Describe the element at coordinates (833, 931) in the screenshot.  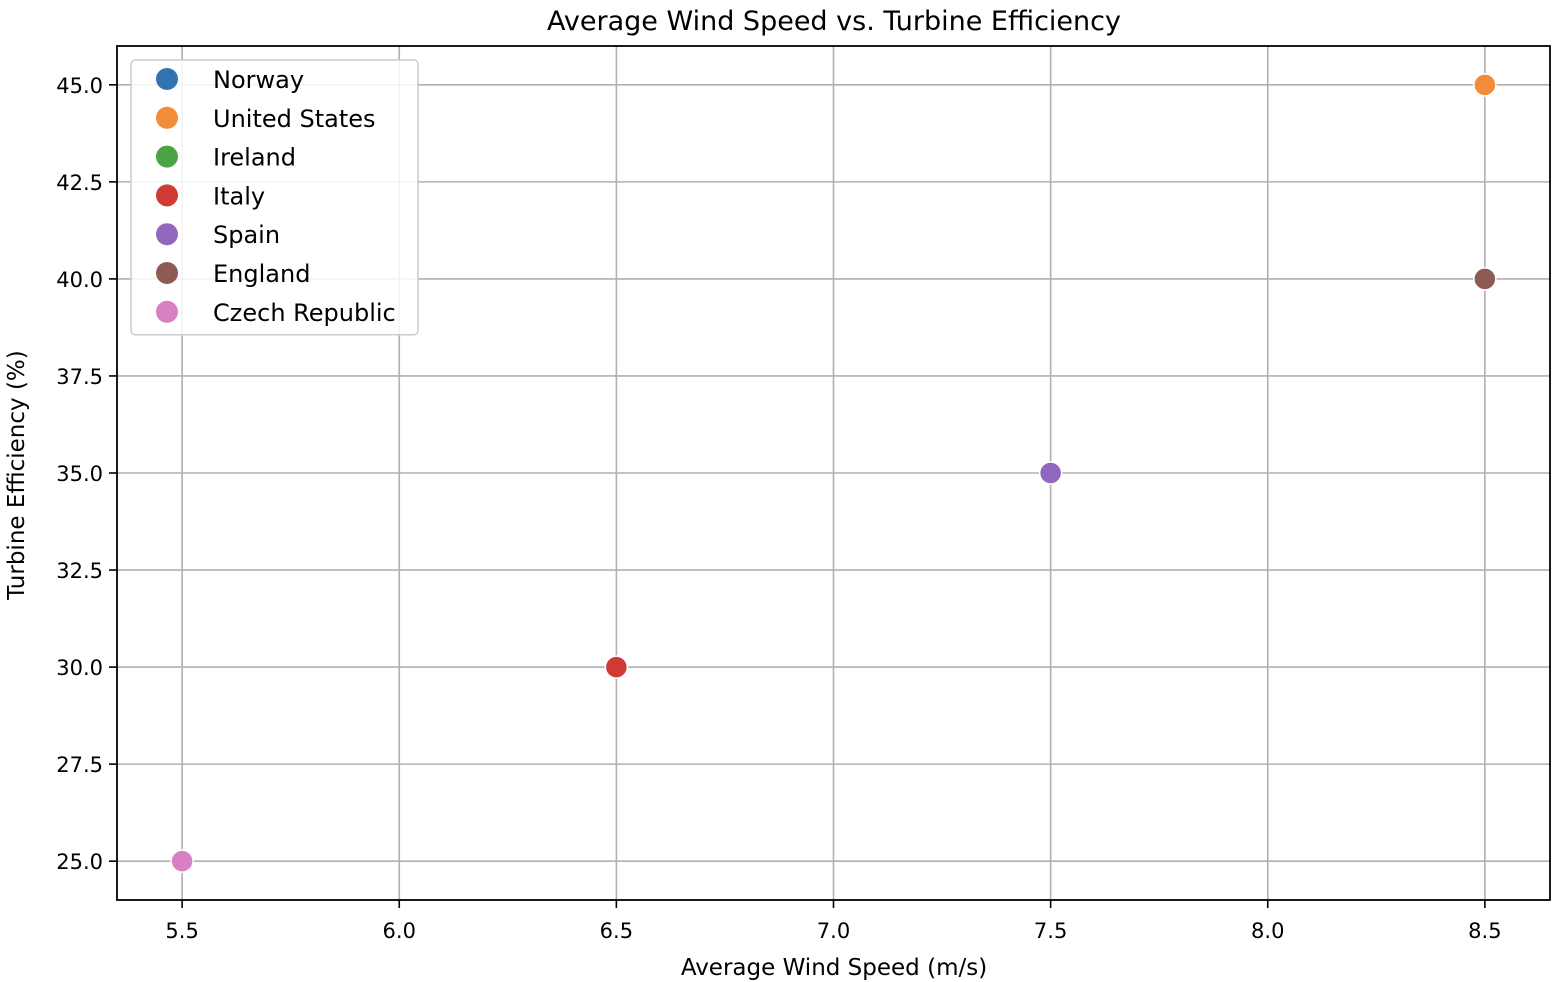
I see `x-tick-label: 7.0` at that location.